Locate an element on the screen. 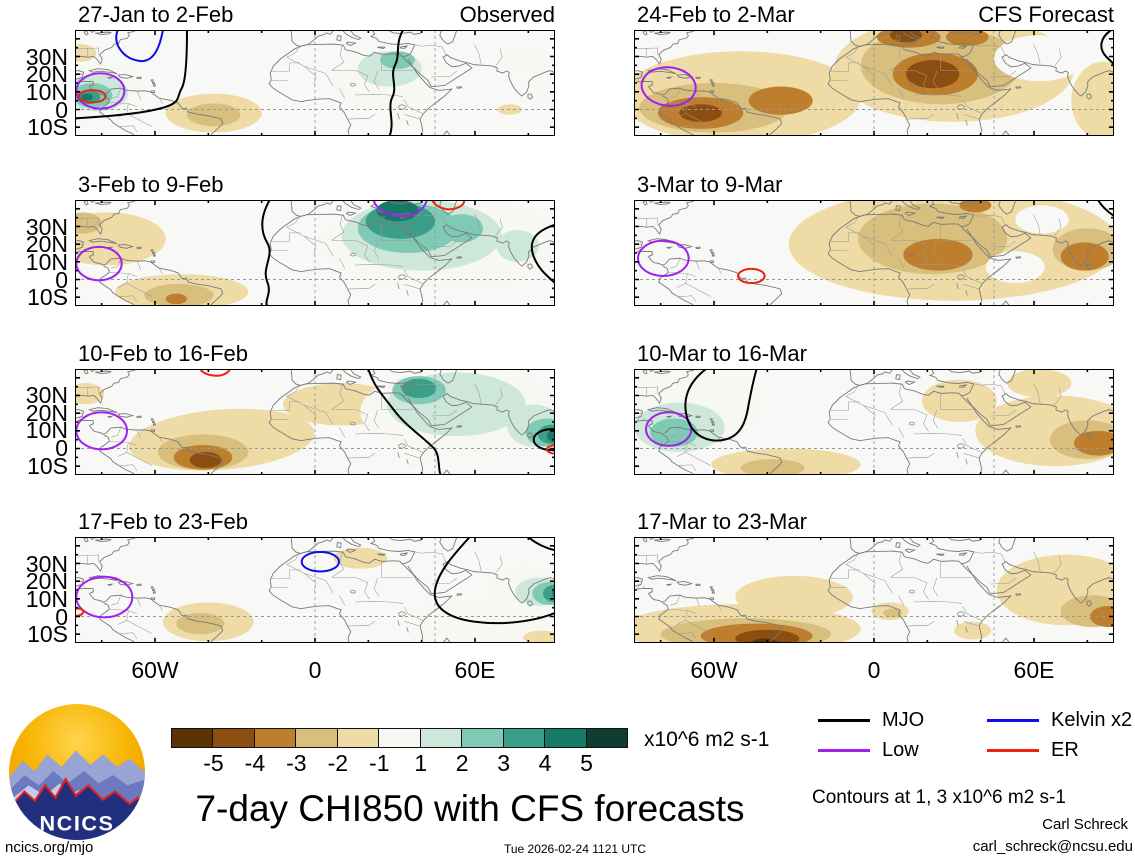 This screenshot has width=1135, height=860. contour-er is located at coordinates (92, 96).